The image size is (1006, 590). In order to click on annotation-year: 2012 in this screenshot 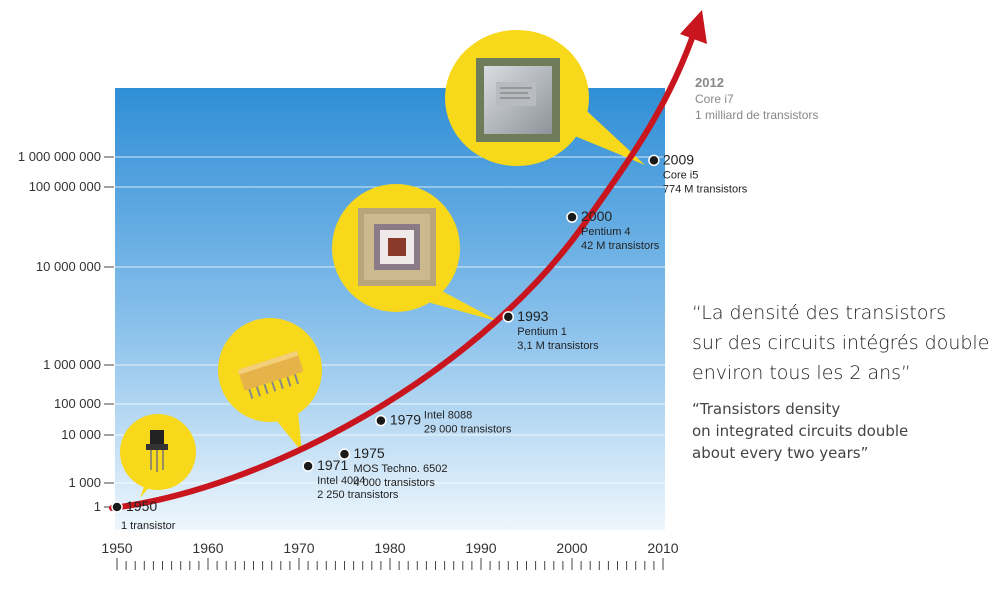, I will do `click(709, 82)`.